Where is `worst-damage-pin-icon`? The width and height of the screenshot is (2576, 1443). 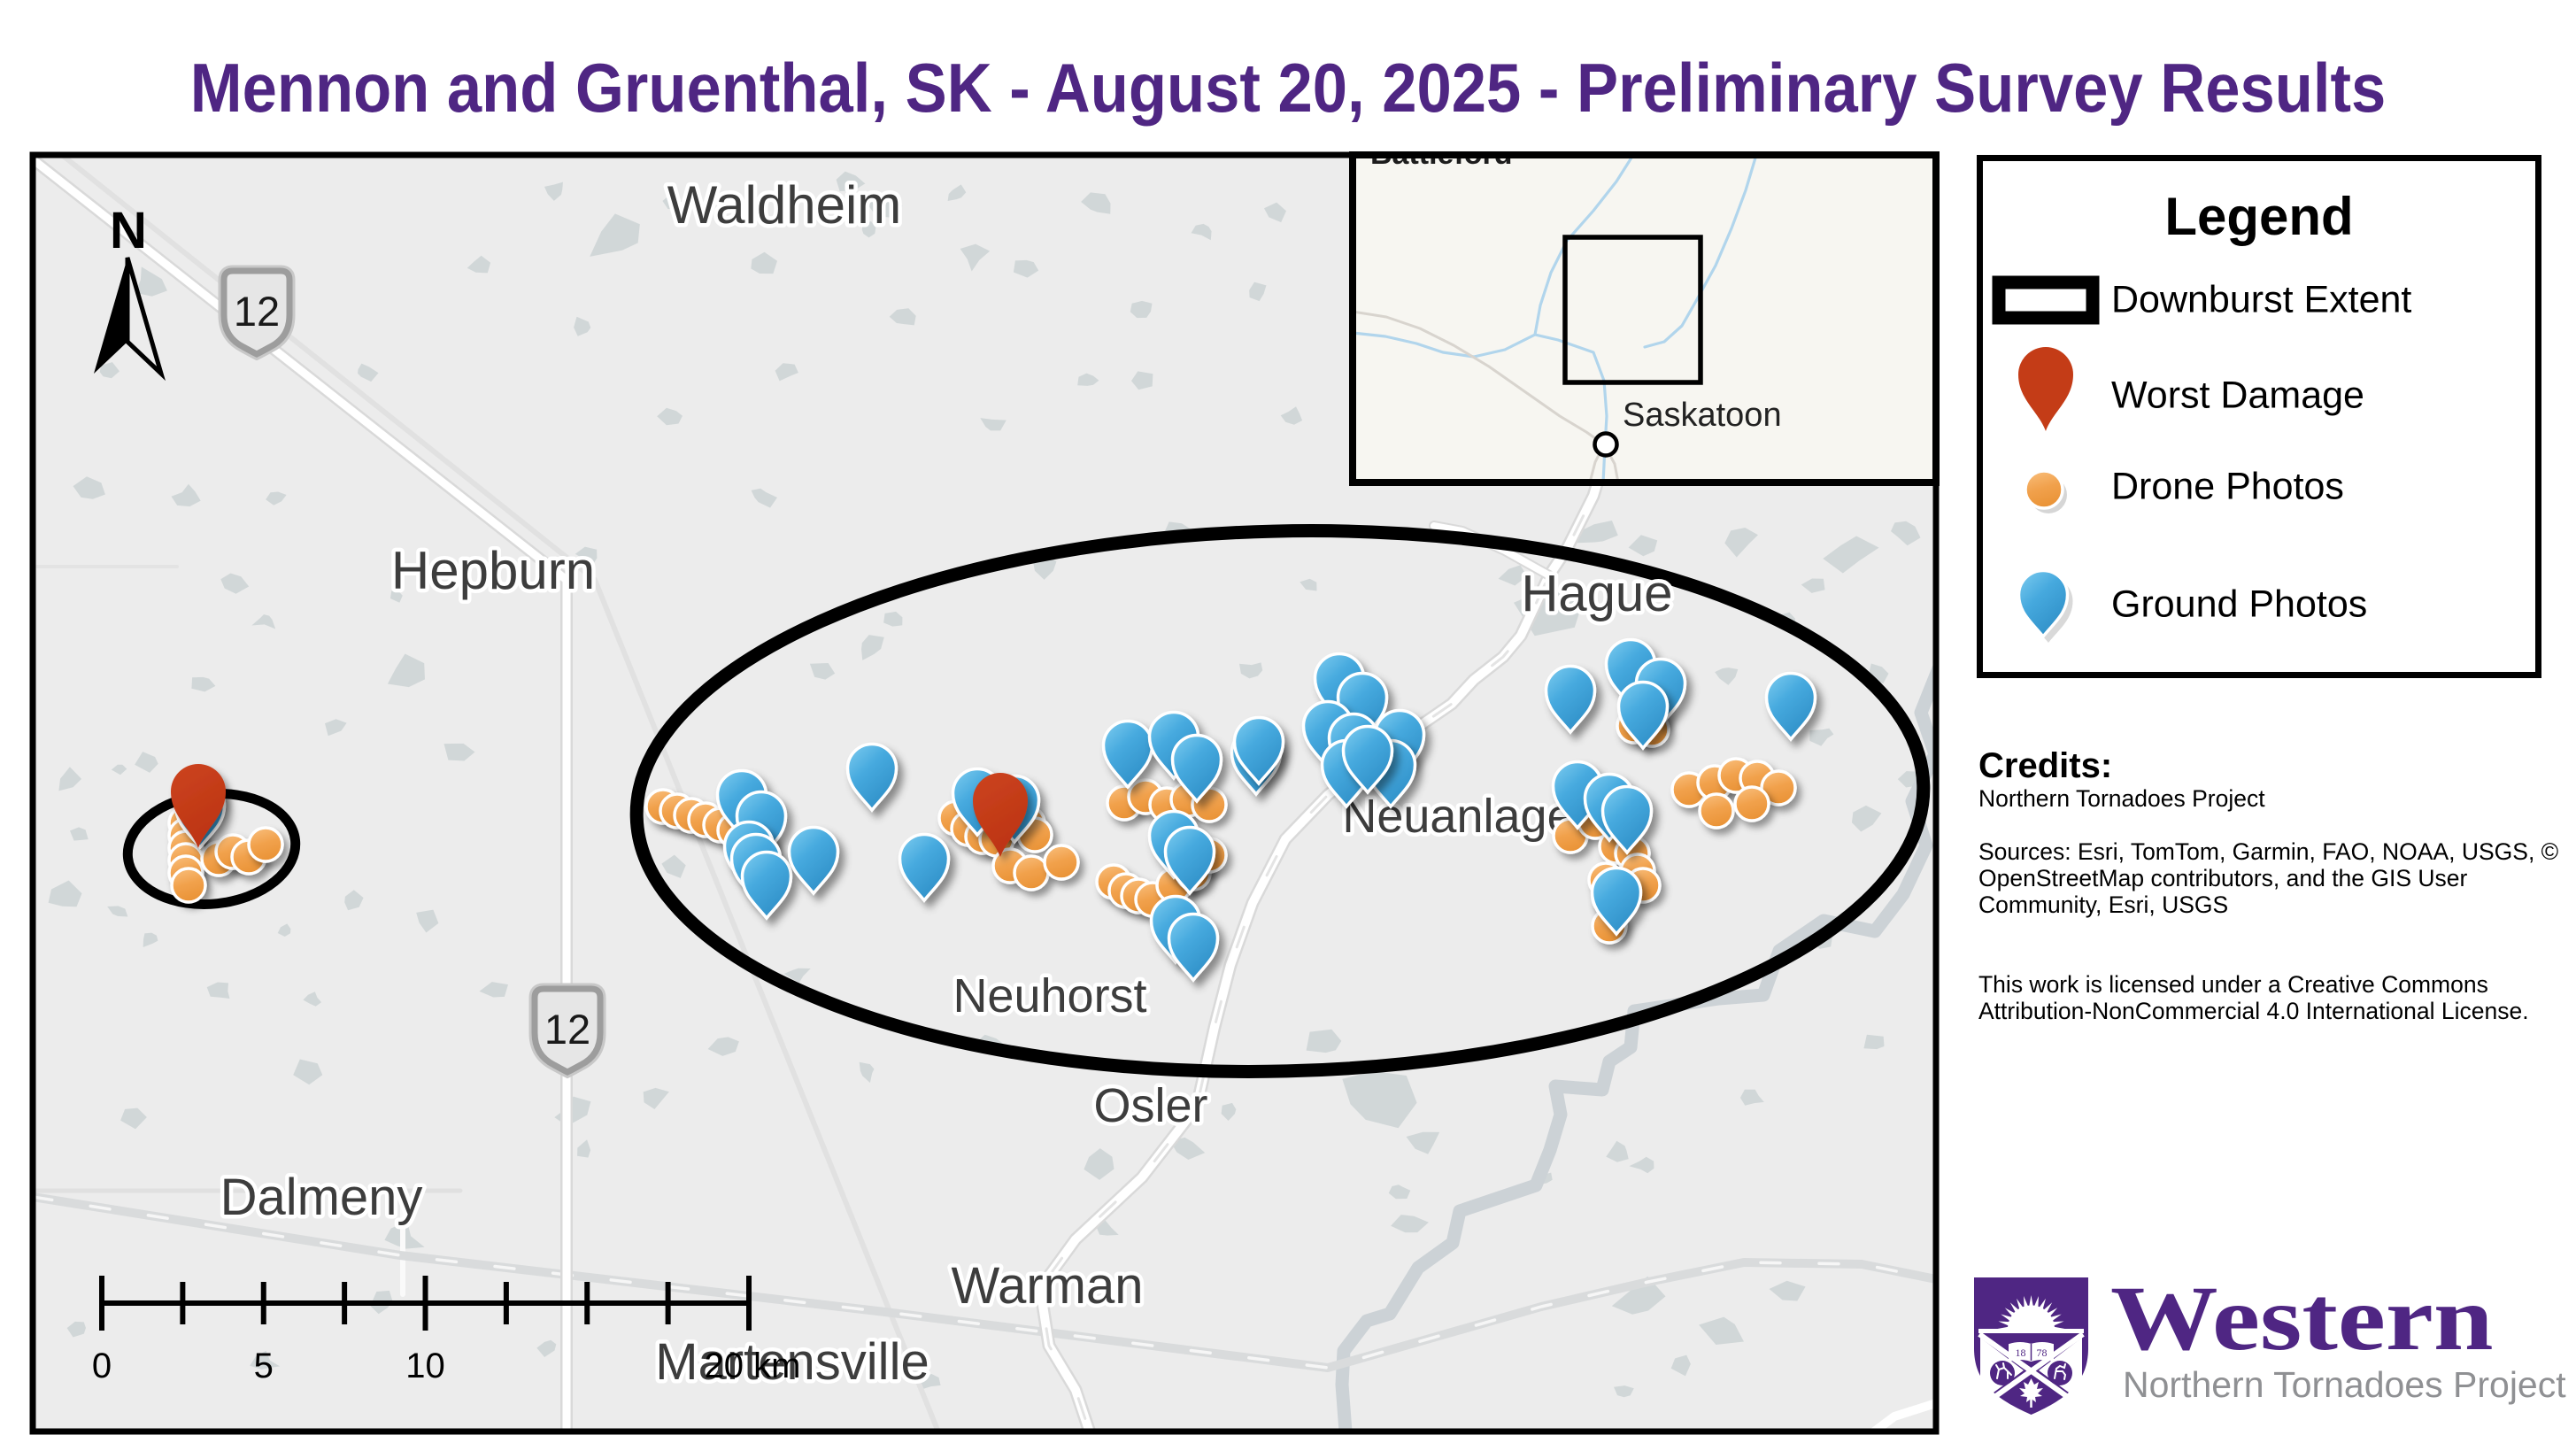 worst-damage-pin-icon is located at coordinates (2045, 388).